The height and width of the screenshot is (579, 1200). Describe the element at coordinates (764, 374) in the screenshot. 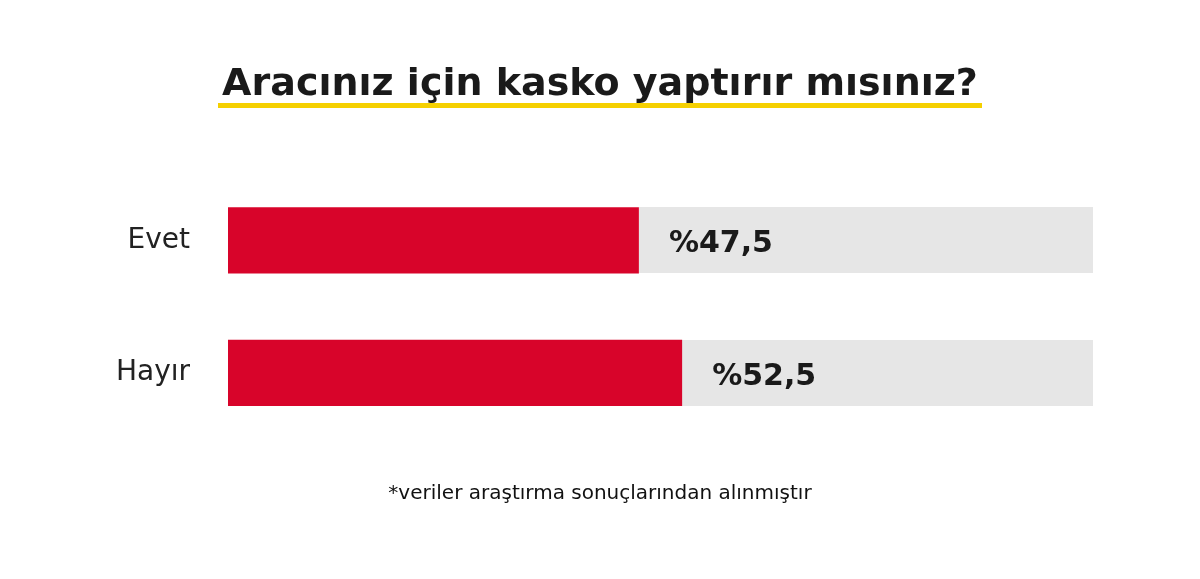

I see `data-label: %52,5` at that location.